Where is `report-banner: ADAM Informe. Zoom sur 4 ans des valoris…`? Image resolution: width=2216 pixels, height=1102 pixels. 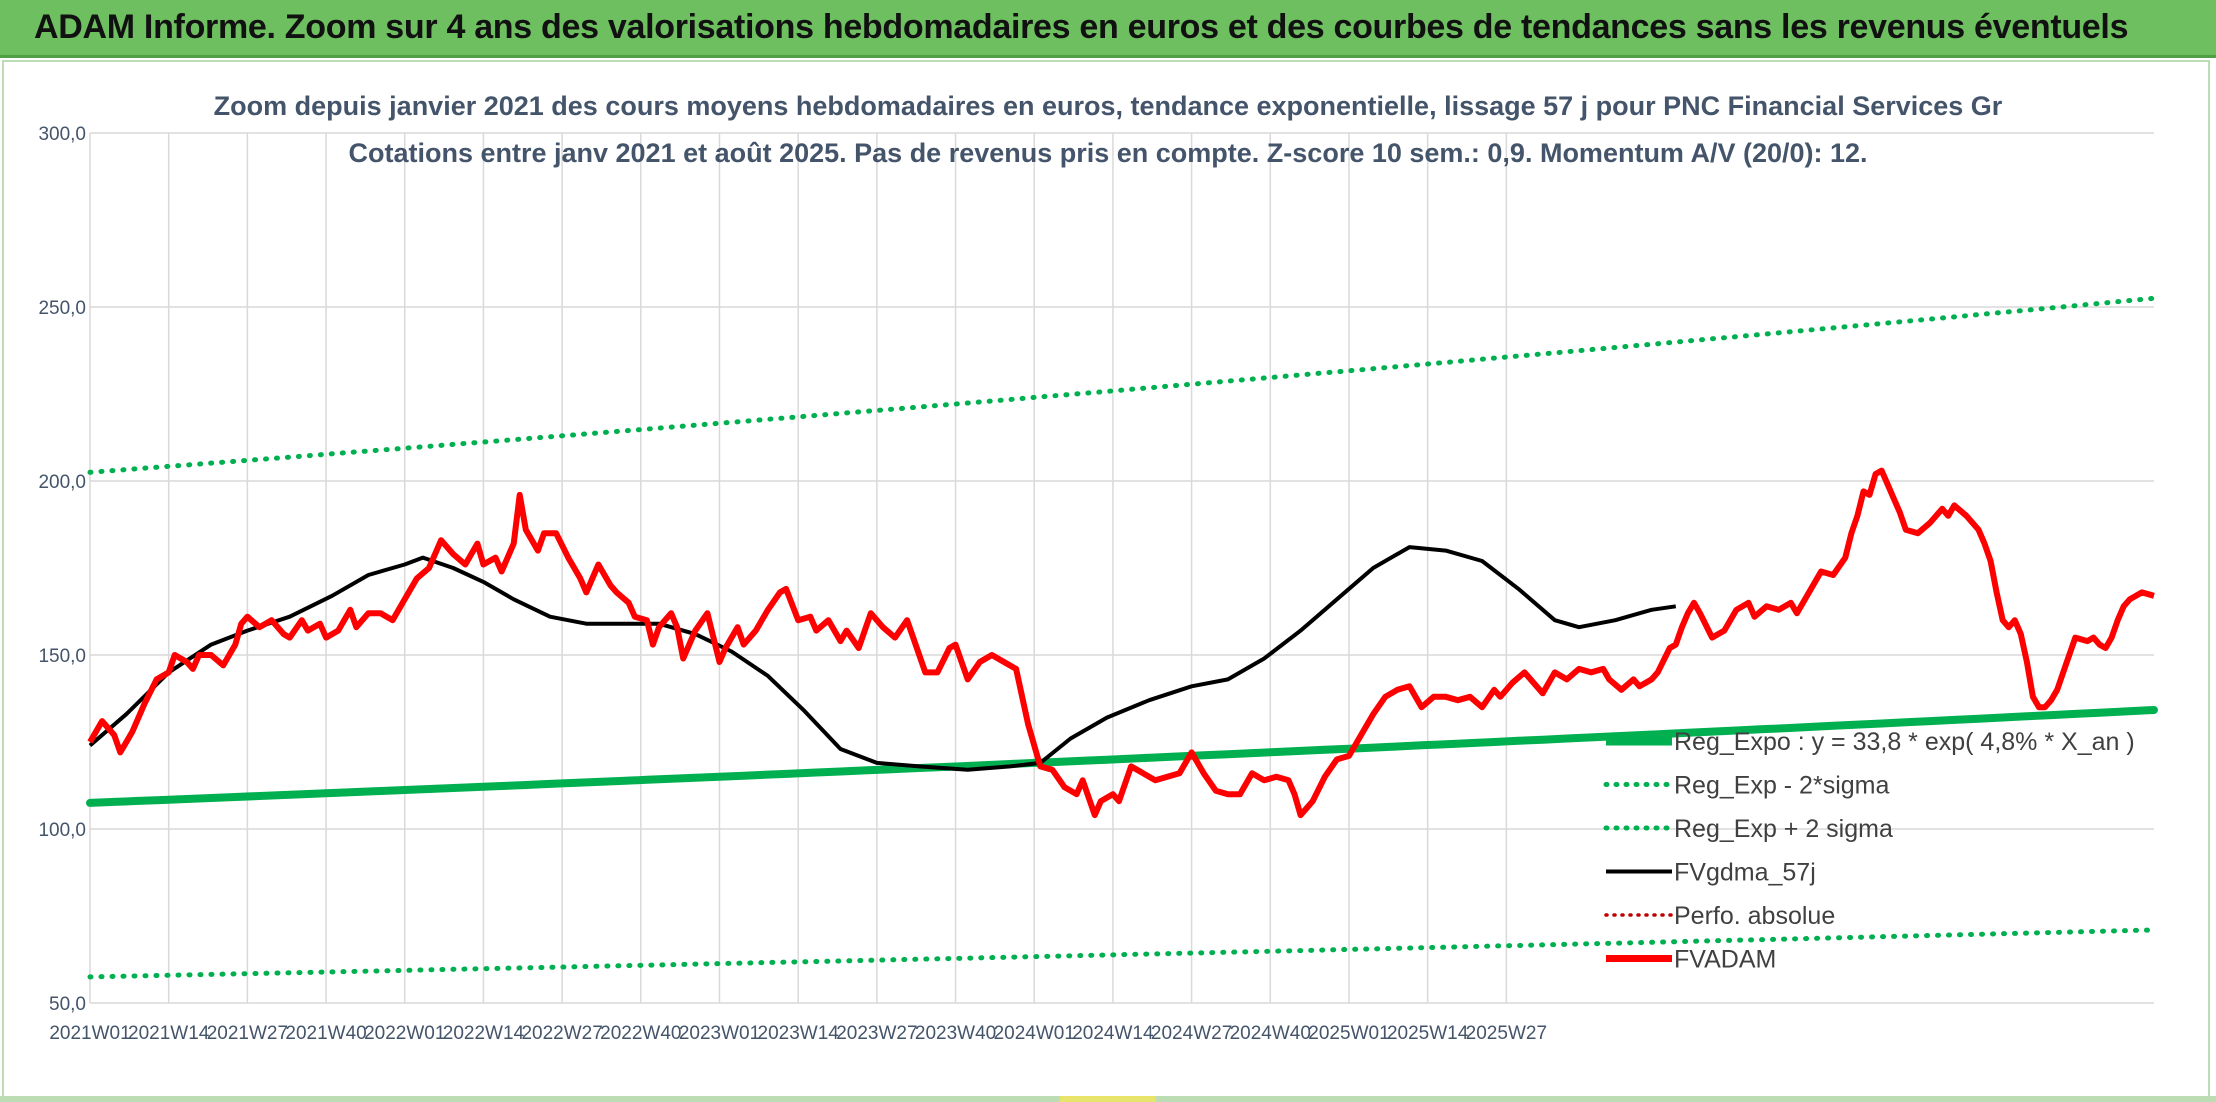 report-banner: ADAM Informe. Zoom sur 4 ans des valoris… is located at coordinates (1108, 29).